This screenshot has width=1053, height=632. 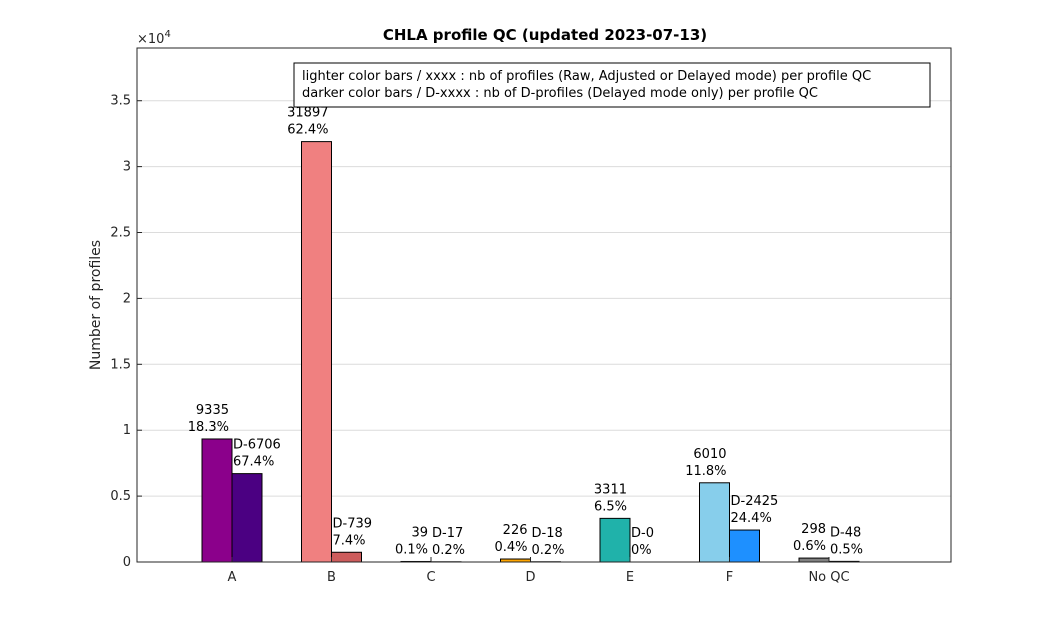 What do you see at coordinates (813, 529) in the screenshot?
I see `bar-count-label: 298` at bounding box center [813, 529].